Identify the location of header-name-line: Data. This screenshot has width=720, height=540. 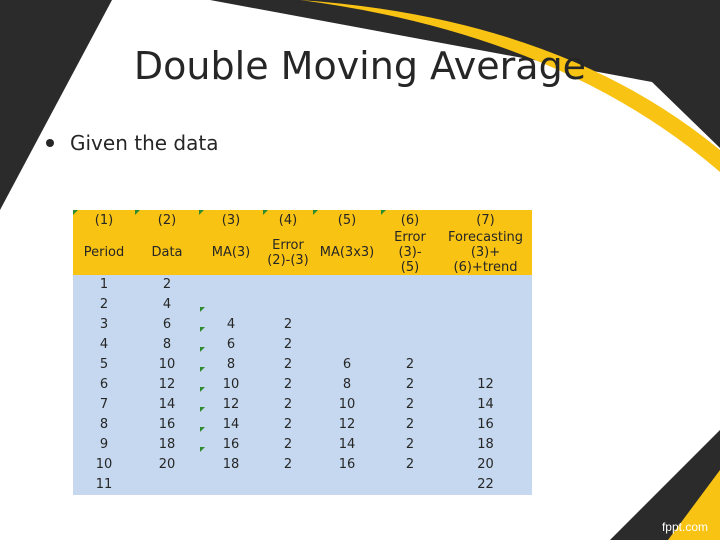
(167, 252).